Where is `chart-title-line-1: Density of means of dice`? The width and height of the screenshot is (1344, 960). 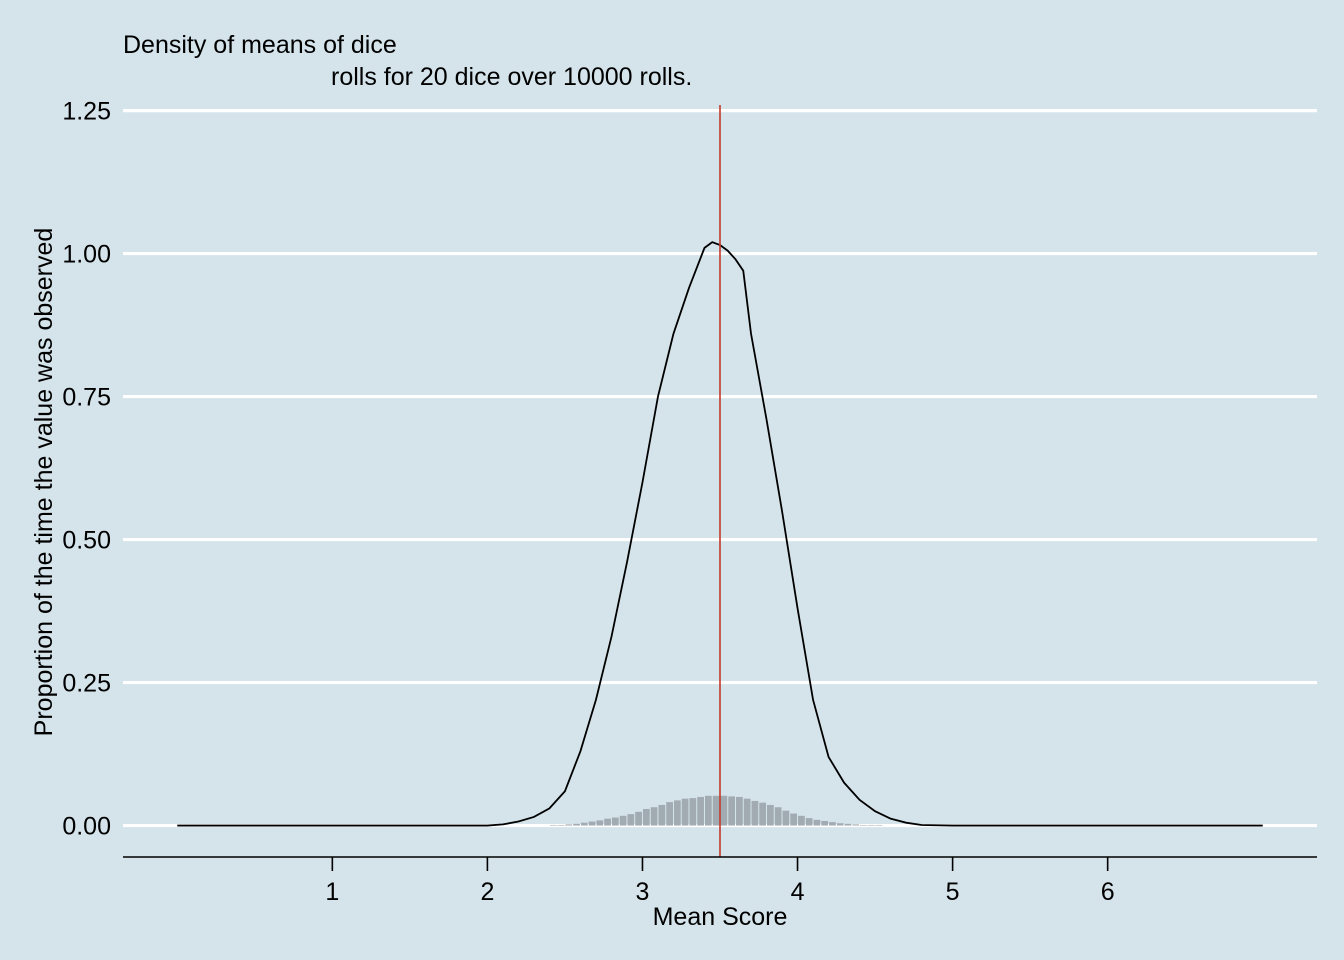 chart-title-line-1: Density of means of dice is located at coordinates (260, 45).